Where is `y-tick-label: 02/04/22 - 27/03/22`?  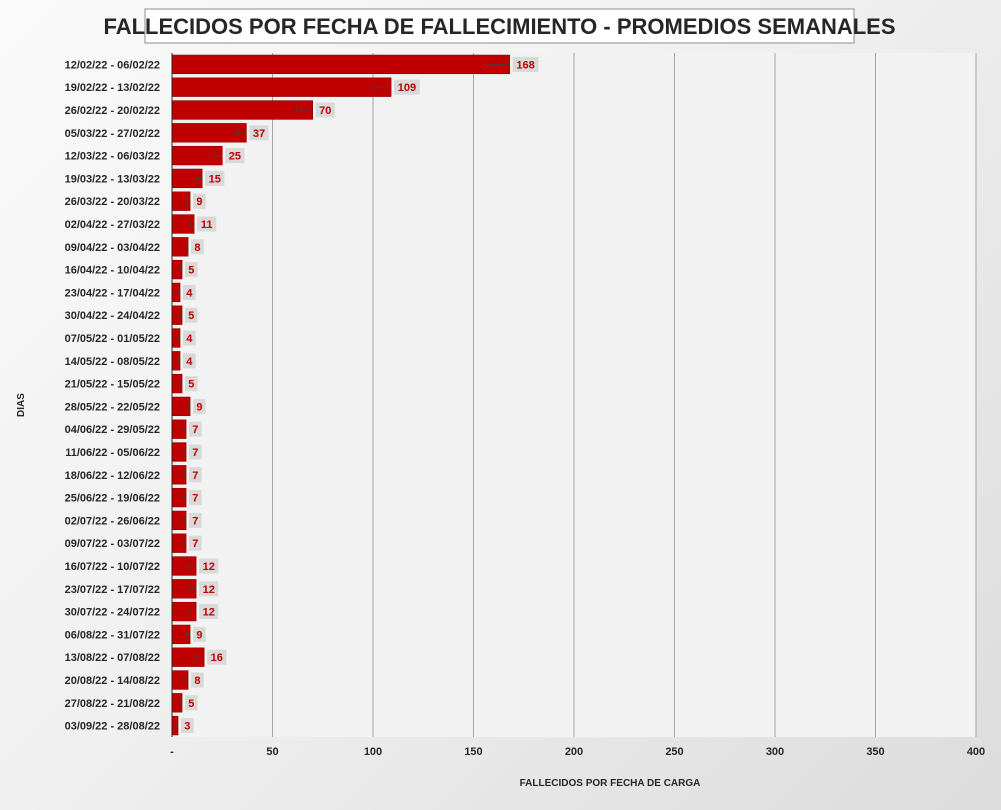 y-tick-label: 02/04/22 - 27/03/22 is located at coordinates (112, 225).